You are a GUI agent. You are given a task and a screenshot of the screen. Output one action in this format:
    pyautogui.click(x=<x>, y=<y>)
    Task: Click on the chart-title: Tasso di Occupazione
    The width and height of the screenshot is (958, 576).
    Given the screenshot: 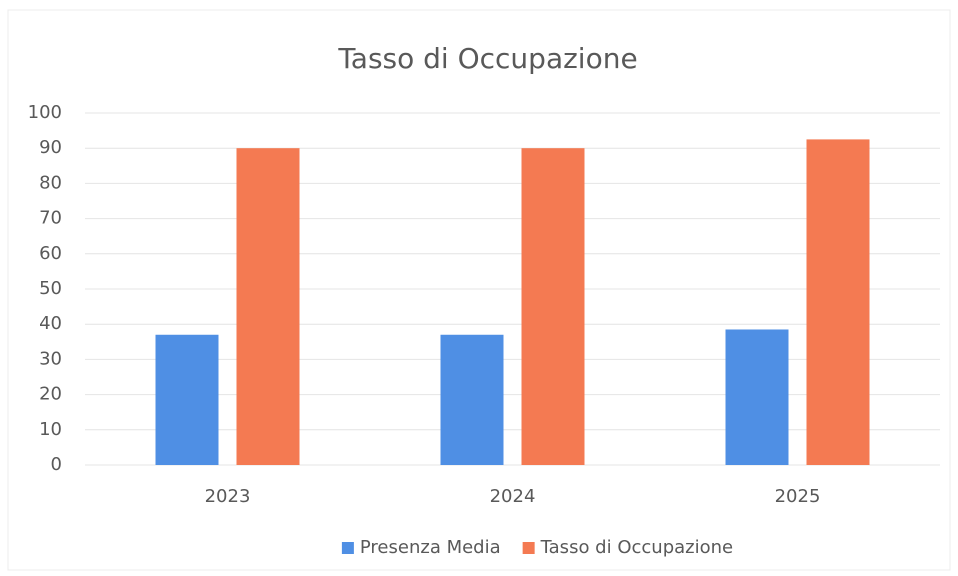 What is the action you would take?
    pyautogui.click(x=487, y=58)
    